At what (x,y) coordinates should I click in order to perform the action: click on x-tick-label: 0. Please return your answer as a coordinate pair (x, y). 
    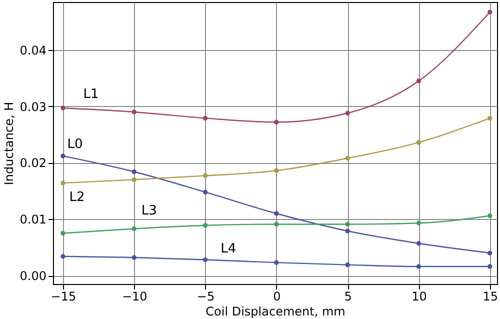
    Looking at the image, I should click on (277, 297).